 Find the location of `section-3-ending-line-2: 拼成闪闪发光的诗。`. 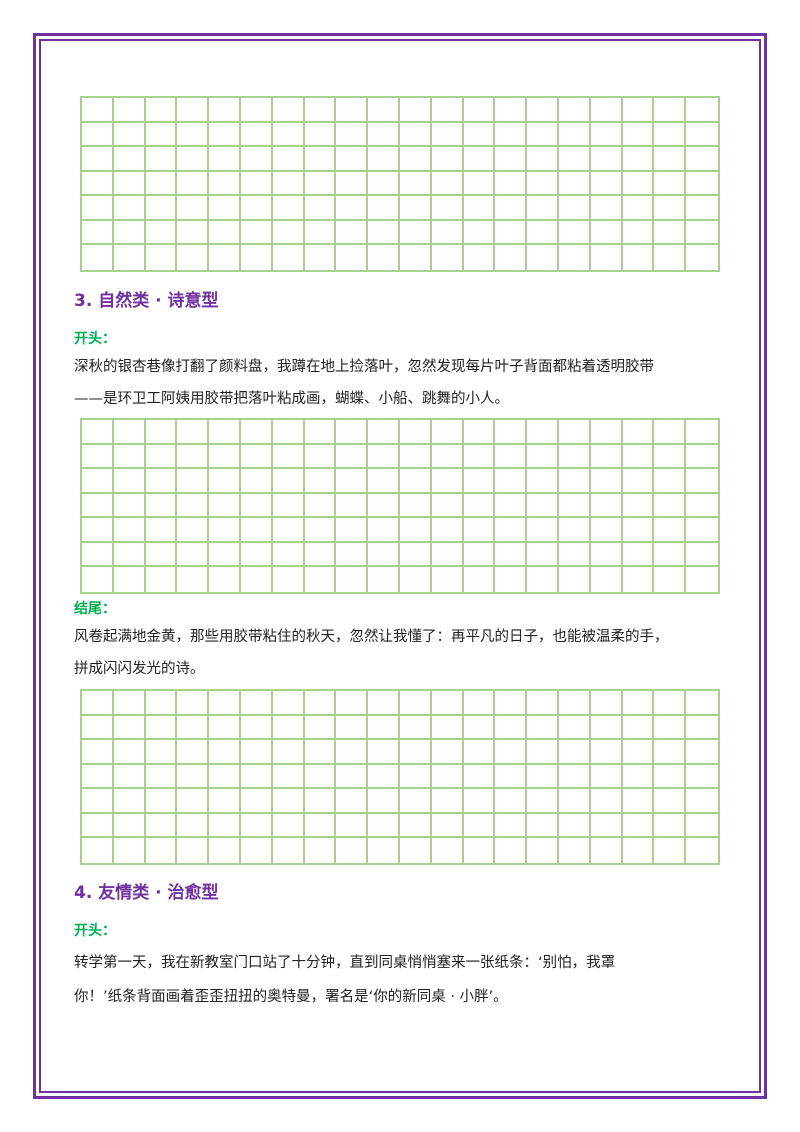

section-3-ending-line-2: 拼成闪闪发光的诗。 is located at coordinates (139, 669).